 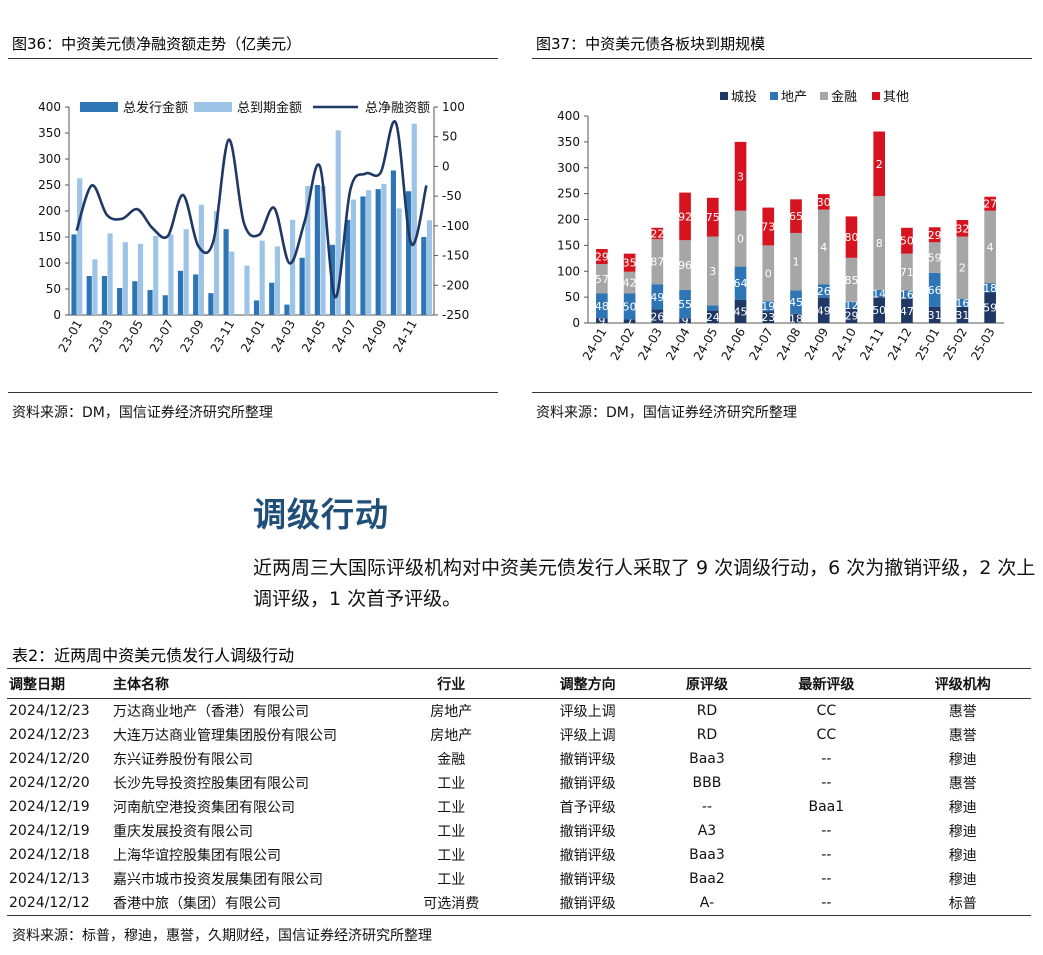 What do you see at coordinates (519, 855) in the screenshot?
I see `table-row: 2024/12/18 上海华谊控股集团有限公司 工业 撤销评级 Baa3 -- 穆迪` at bounding box center [519, 855].